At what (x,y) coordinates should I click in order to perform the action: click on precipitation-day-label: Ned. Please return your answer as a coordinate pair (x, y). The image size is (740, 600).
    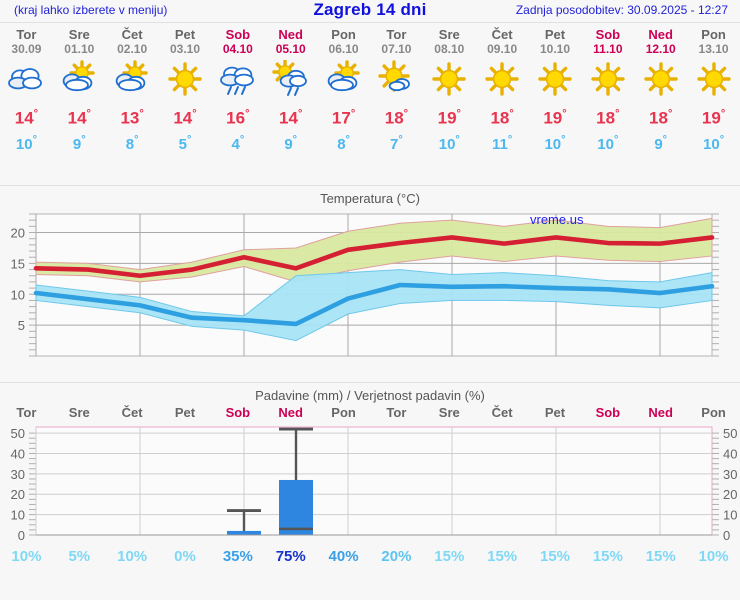
    Looking at the image, I should click on (290, 412).